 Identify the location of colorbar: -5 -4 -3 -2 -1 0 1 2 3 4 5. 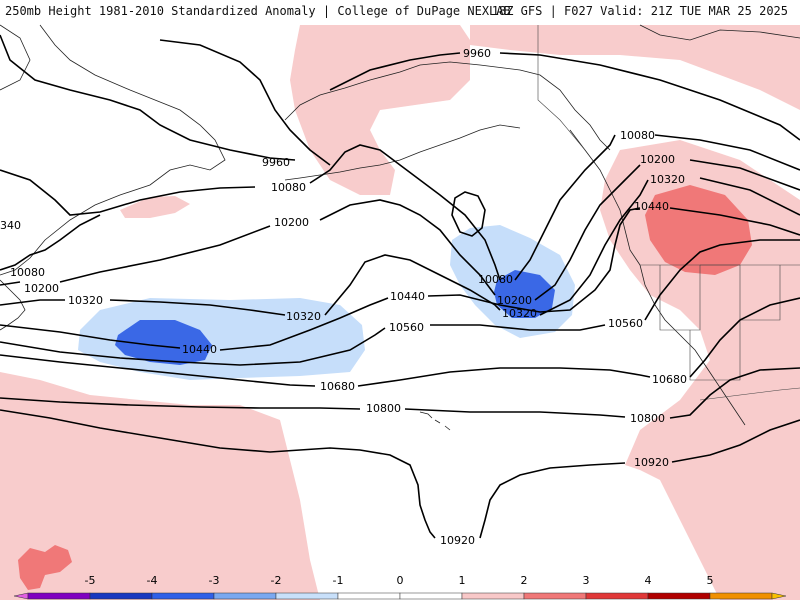
(400, 587).